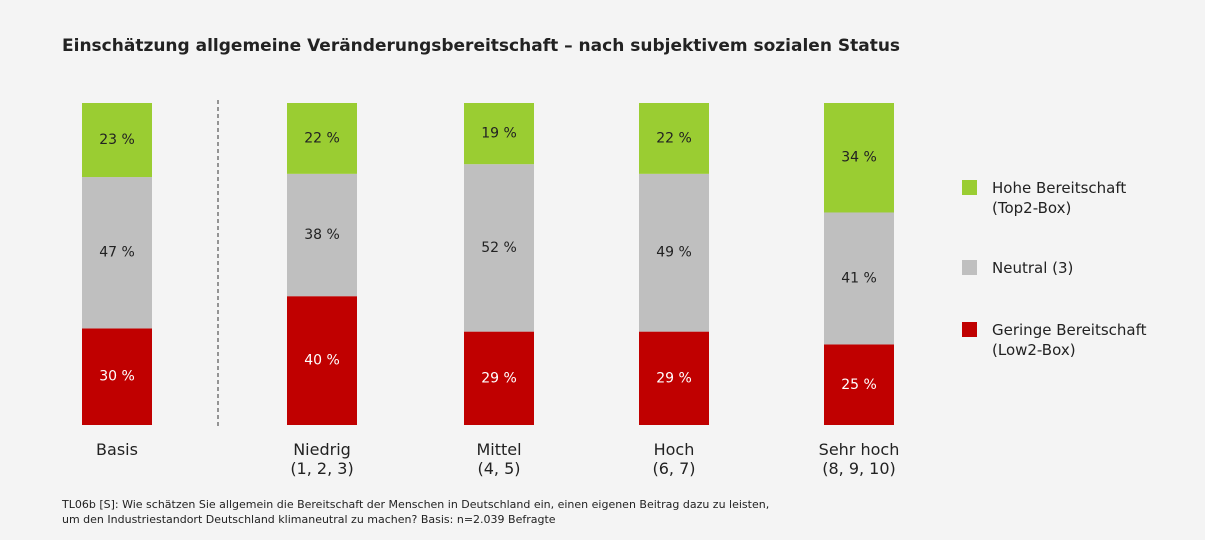 The height and width of the screenshot is (540, 1205). What do you see at coordinates (322, 459) in the screenshot?
I see `x-tick-label: Niedrig (1, 2, 3)` at bounding box center [322, 459].